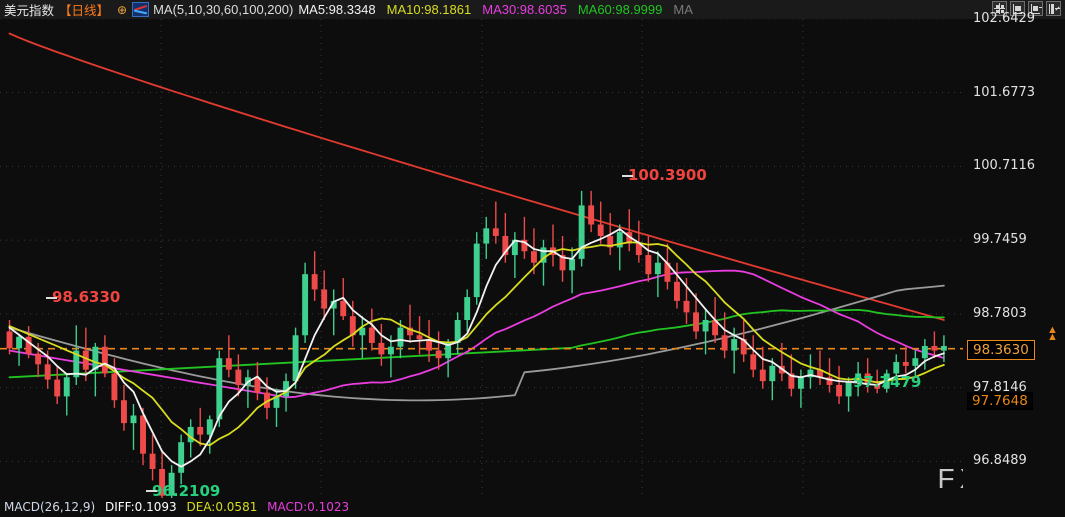 This screenshot has height=517, width=1065. I want to click on axis-tick-label: 100.7116, so click(1004, 166).